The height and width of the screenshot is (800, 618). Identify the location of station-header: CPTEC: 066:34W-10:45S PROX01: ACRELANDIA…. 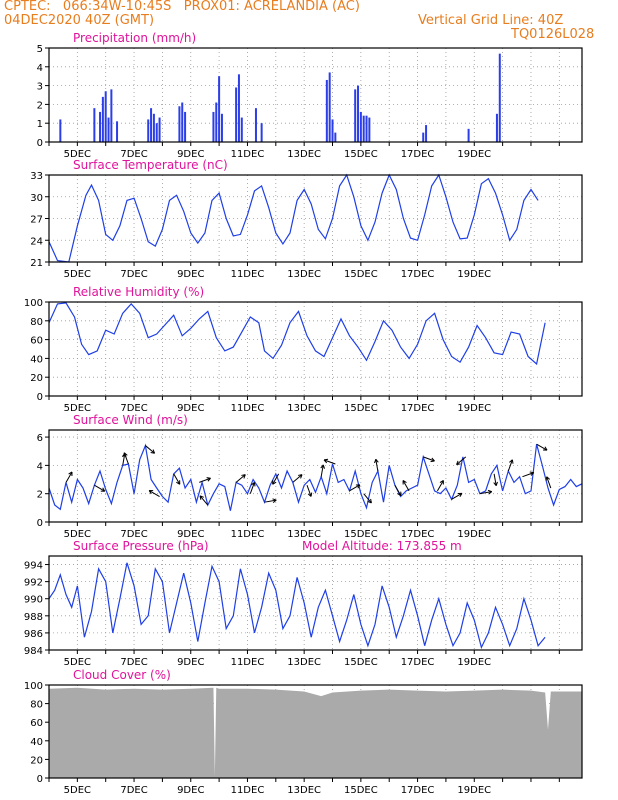
(182, 7).